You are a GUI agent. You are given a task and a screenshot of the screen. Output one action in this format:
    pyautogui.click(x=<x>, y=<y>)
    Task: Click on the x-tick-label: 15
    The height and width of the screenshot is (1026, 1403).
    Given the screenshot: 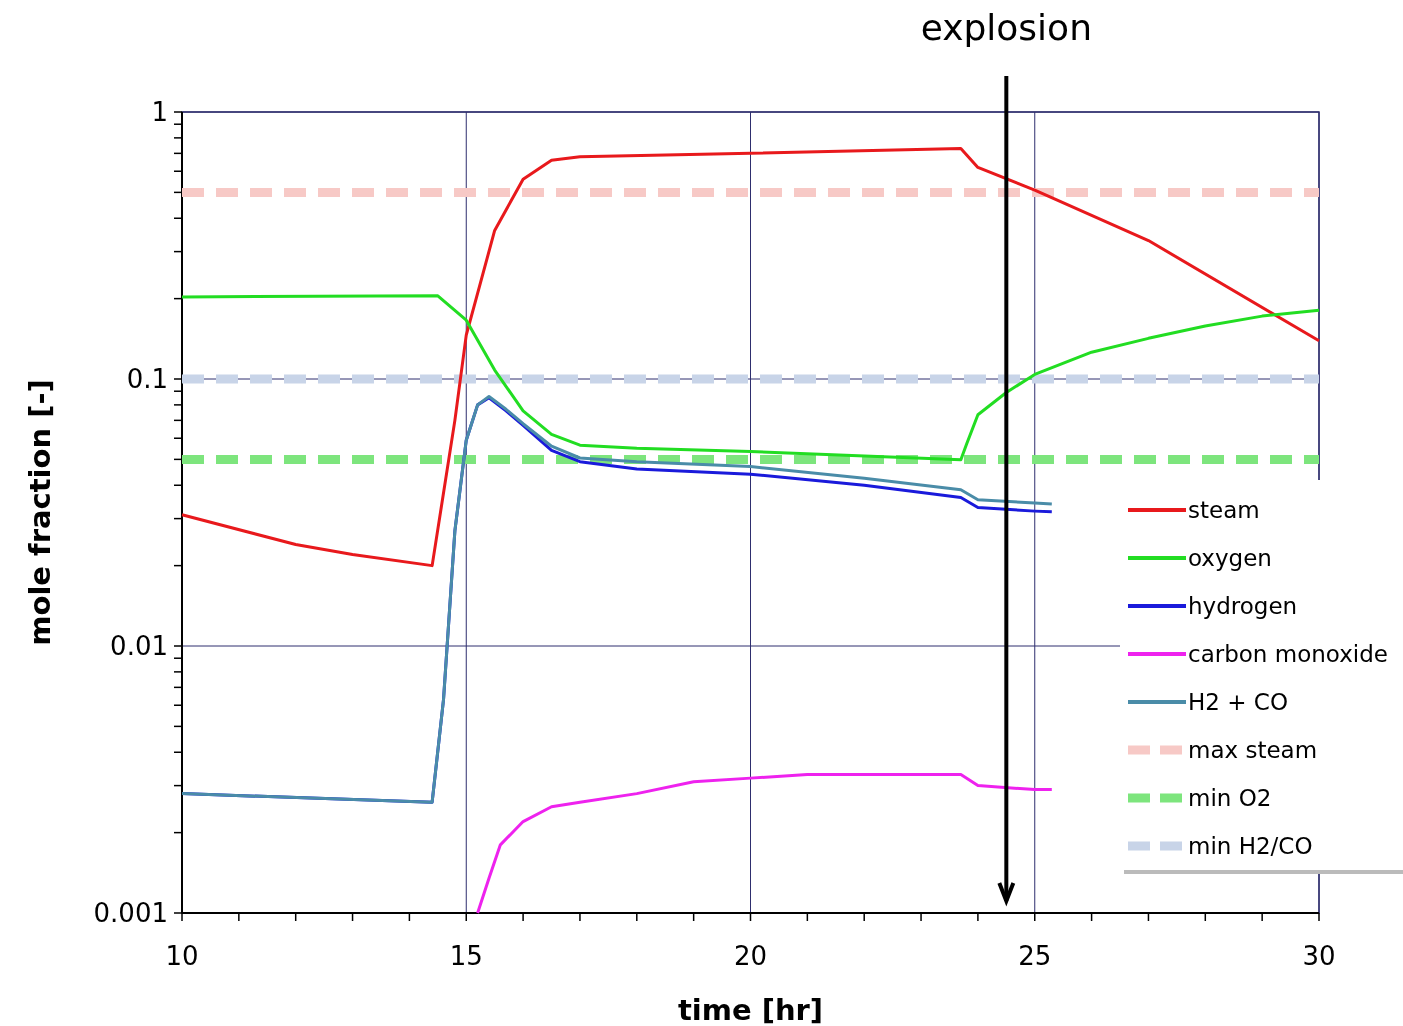 What is the action you would take?
    pyautogui.click(x=466, y=956)
    